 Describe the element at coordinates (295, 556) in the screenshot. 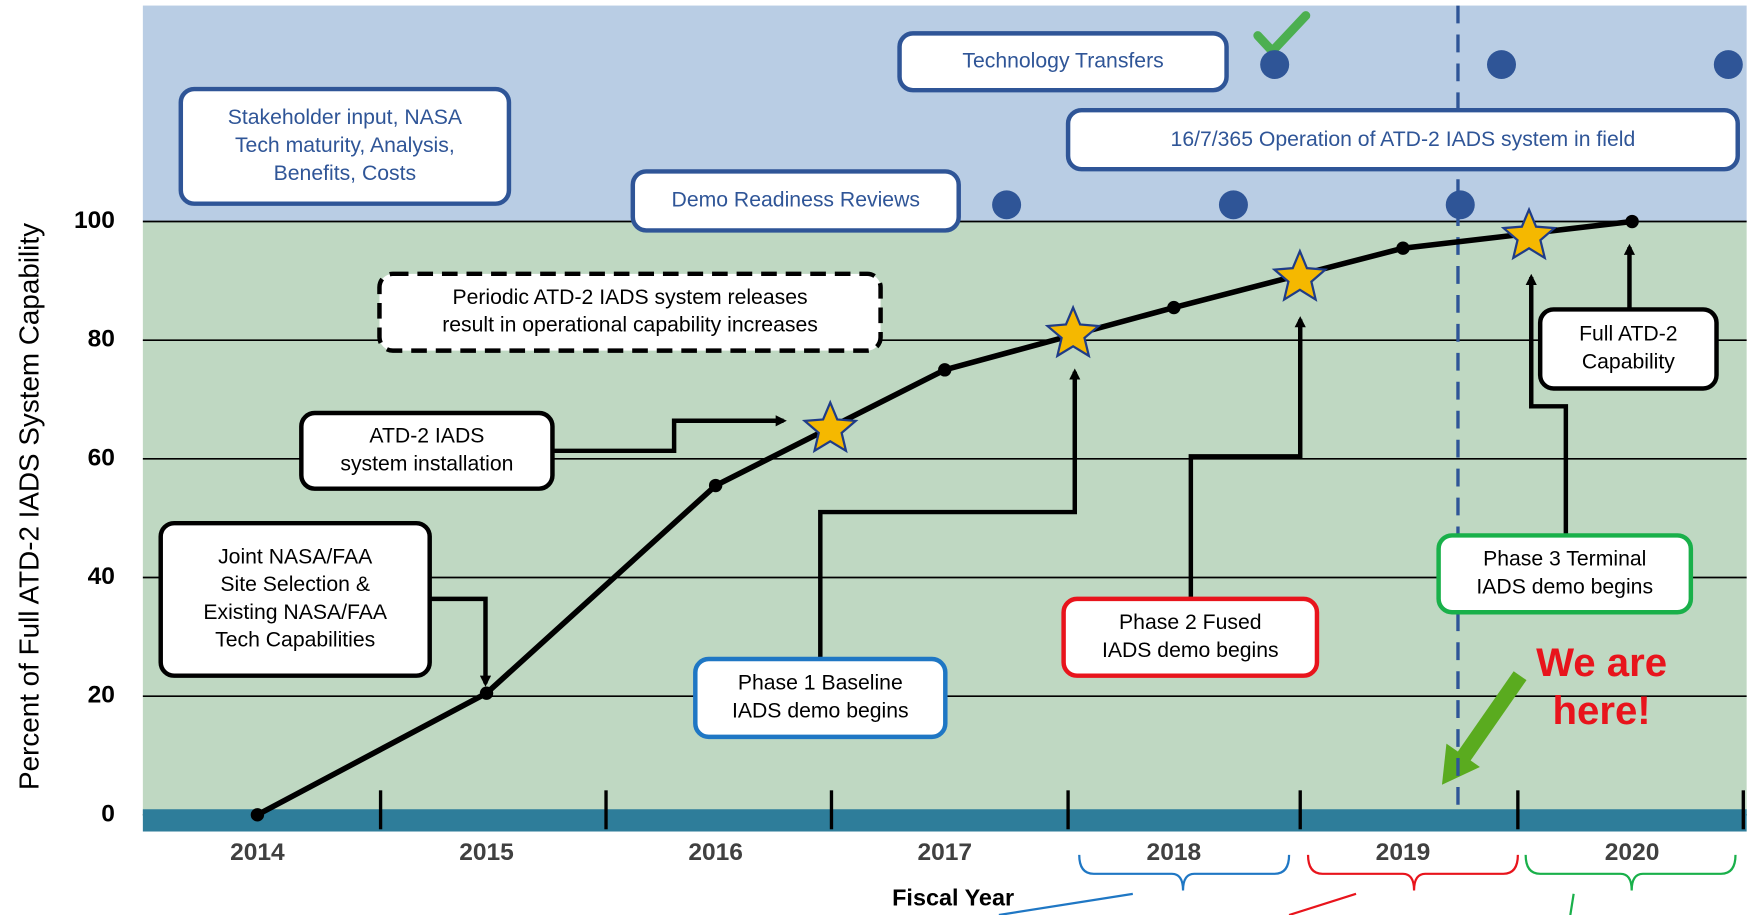

I see `annotation-text: Joint NASA/FAA` at that location.